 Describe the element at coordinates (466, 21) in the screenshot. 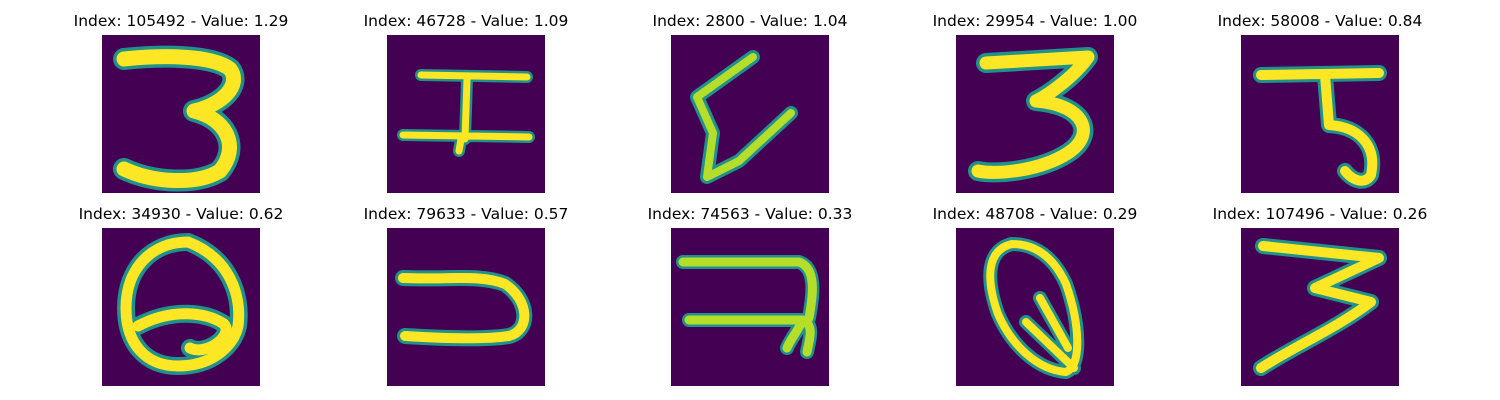

I see `panel-title: Index: 46728 - Value: 1.09` at that location.